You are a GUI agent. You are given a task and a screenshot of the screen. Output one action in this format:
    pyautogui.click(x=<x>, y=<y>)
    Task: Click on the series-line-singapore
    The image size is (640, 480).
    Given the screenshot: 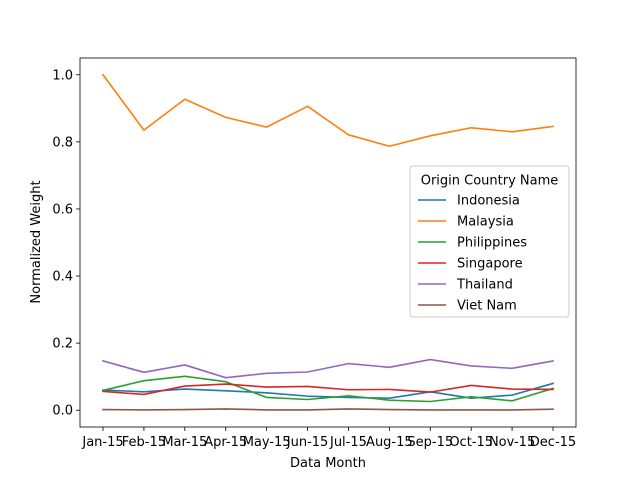 What is the action you would take?
    pyautogui.click(x=328, y=389)
    